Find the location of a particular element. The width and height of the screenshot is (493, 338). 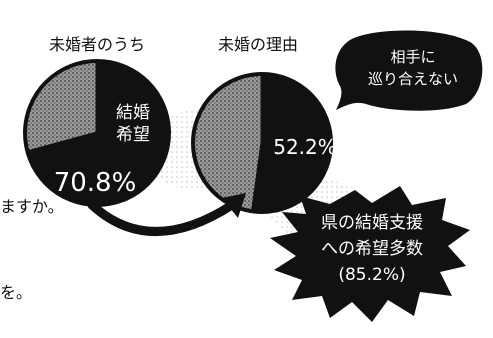

pie2-data-label: 52.2% is located at coordinates (305, 147).